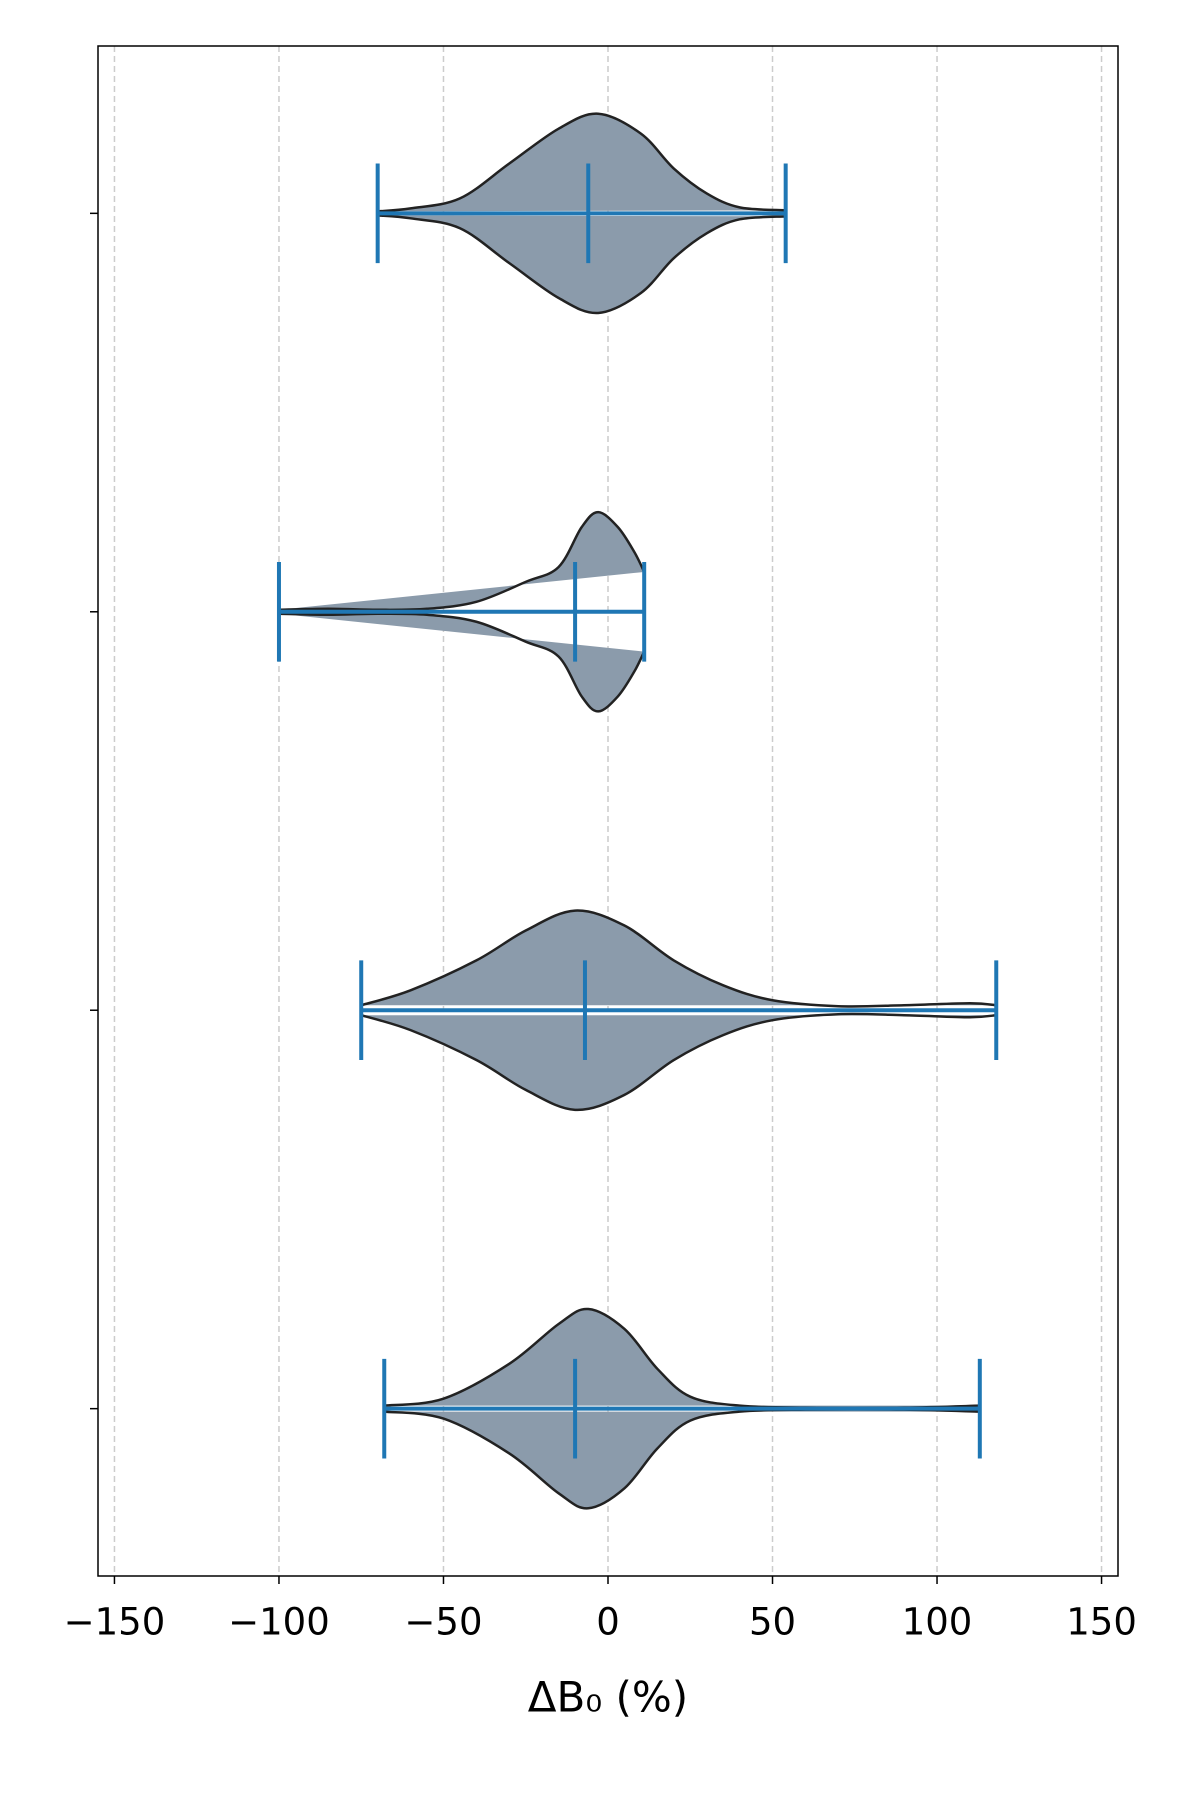 The height and width of the screenshot is (1800, 1200). What do you see at coordinates (608, 1622) in the screenshot?
I see `x-tick-label: 0` at bounding box center [608, 1622].